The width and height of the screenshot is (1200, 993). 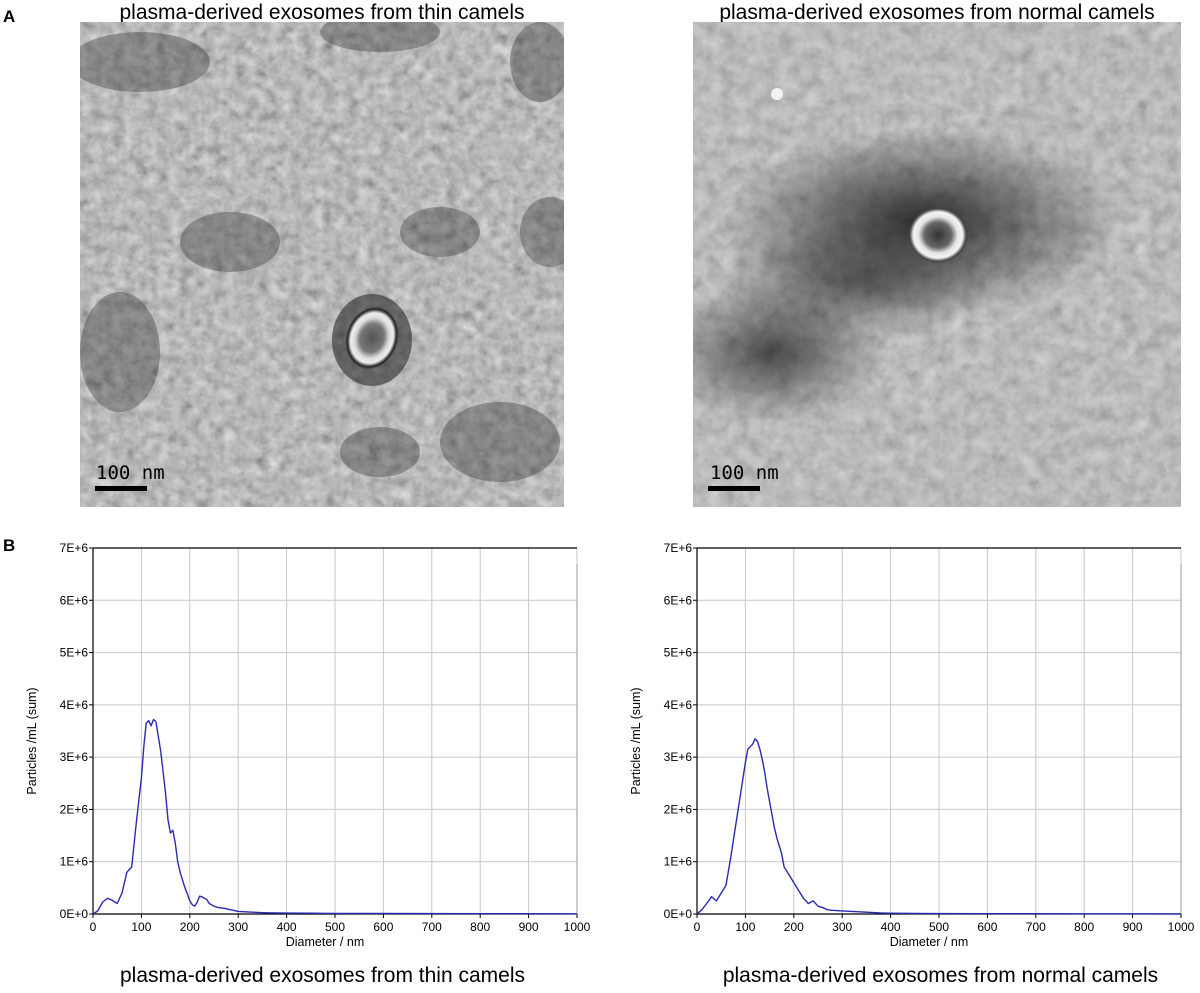 What do you see at coordinates (121, 488) in the screenshot?
I see `scale-bar-thin` at bounding box center [121, 488].